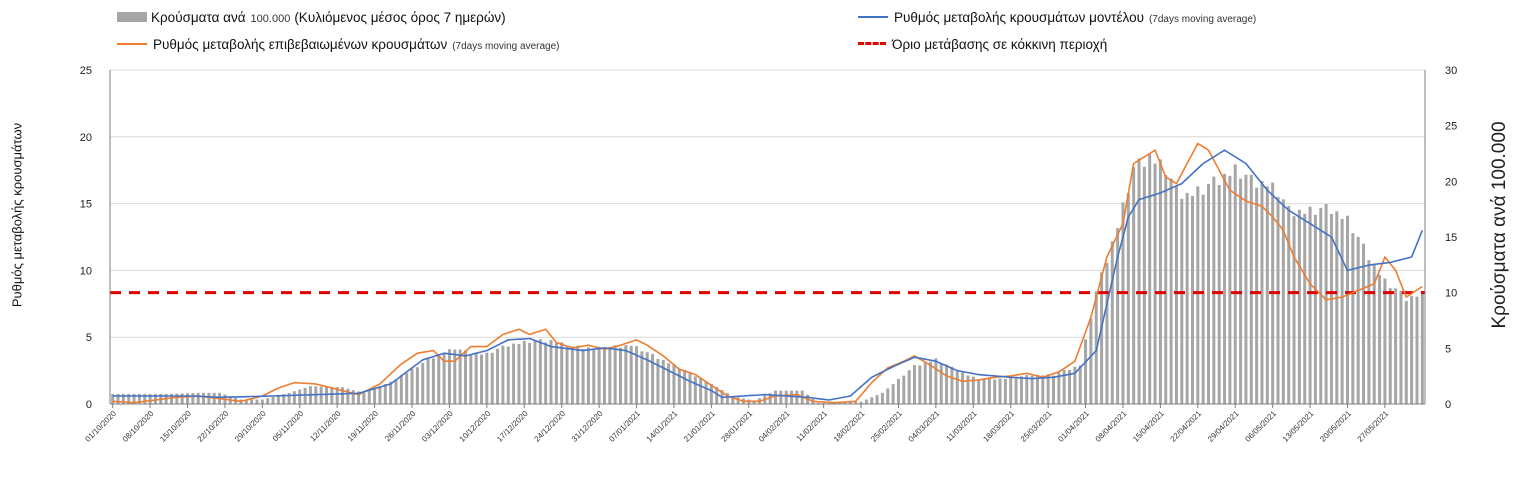 The width and height of the screenshot is (1528, 483). I want to click on x-tick-label: 29/04/2021, so click(1223, 426).